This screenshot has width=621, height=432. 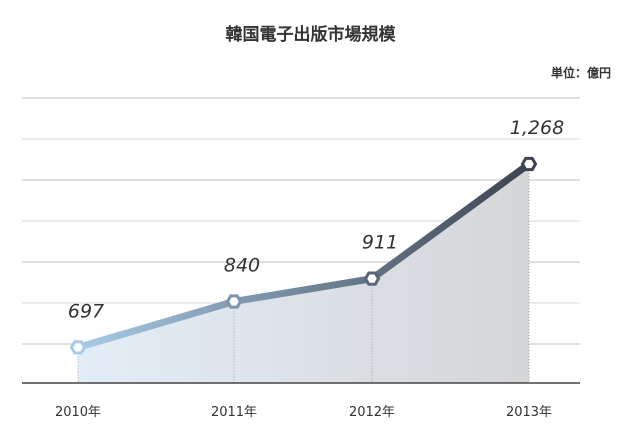 What do you see at coordinates (310, 35) in the screenshot?
I see `chart-title: 韓国電子出版市場規模` at bounding box center [310, 35].